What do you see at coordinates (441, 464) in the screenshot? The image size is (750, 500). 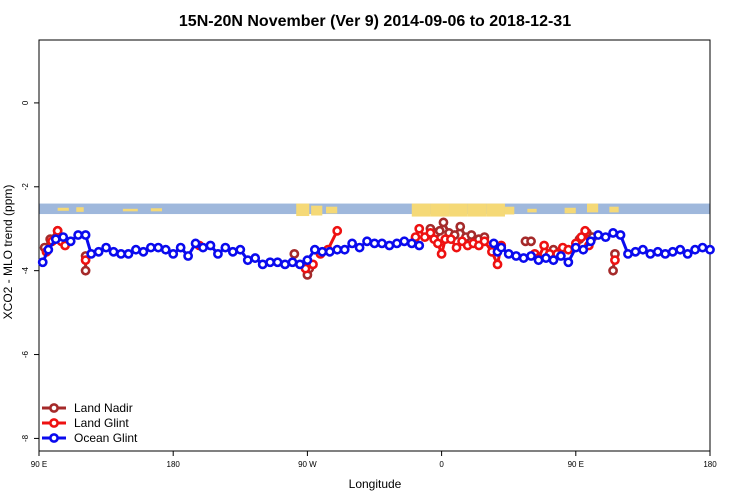 I see `x-tick-label: 0` at bounding box center [441, 464].